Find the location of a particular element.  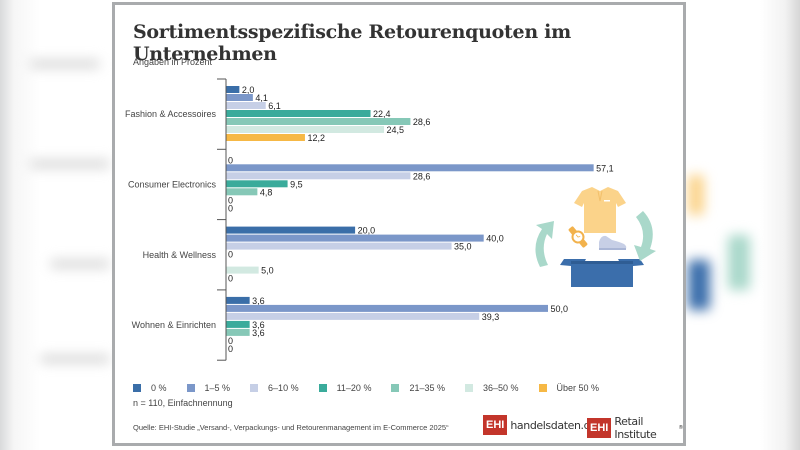

box-icon is located at coordinates (602, 273).